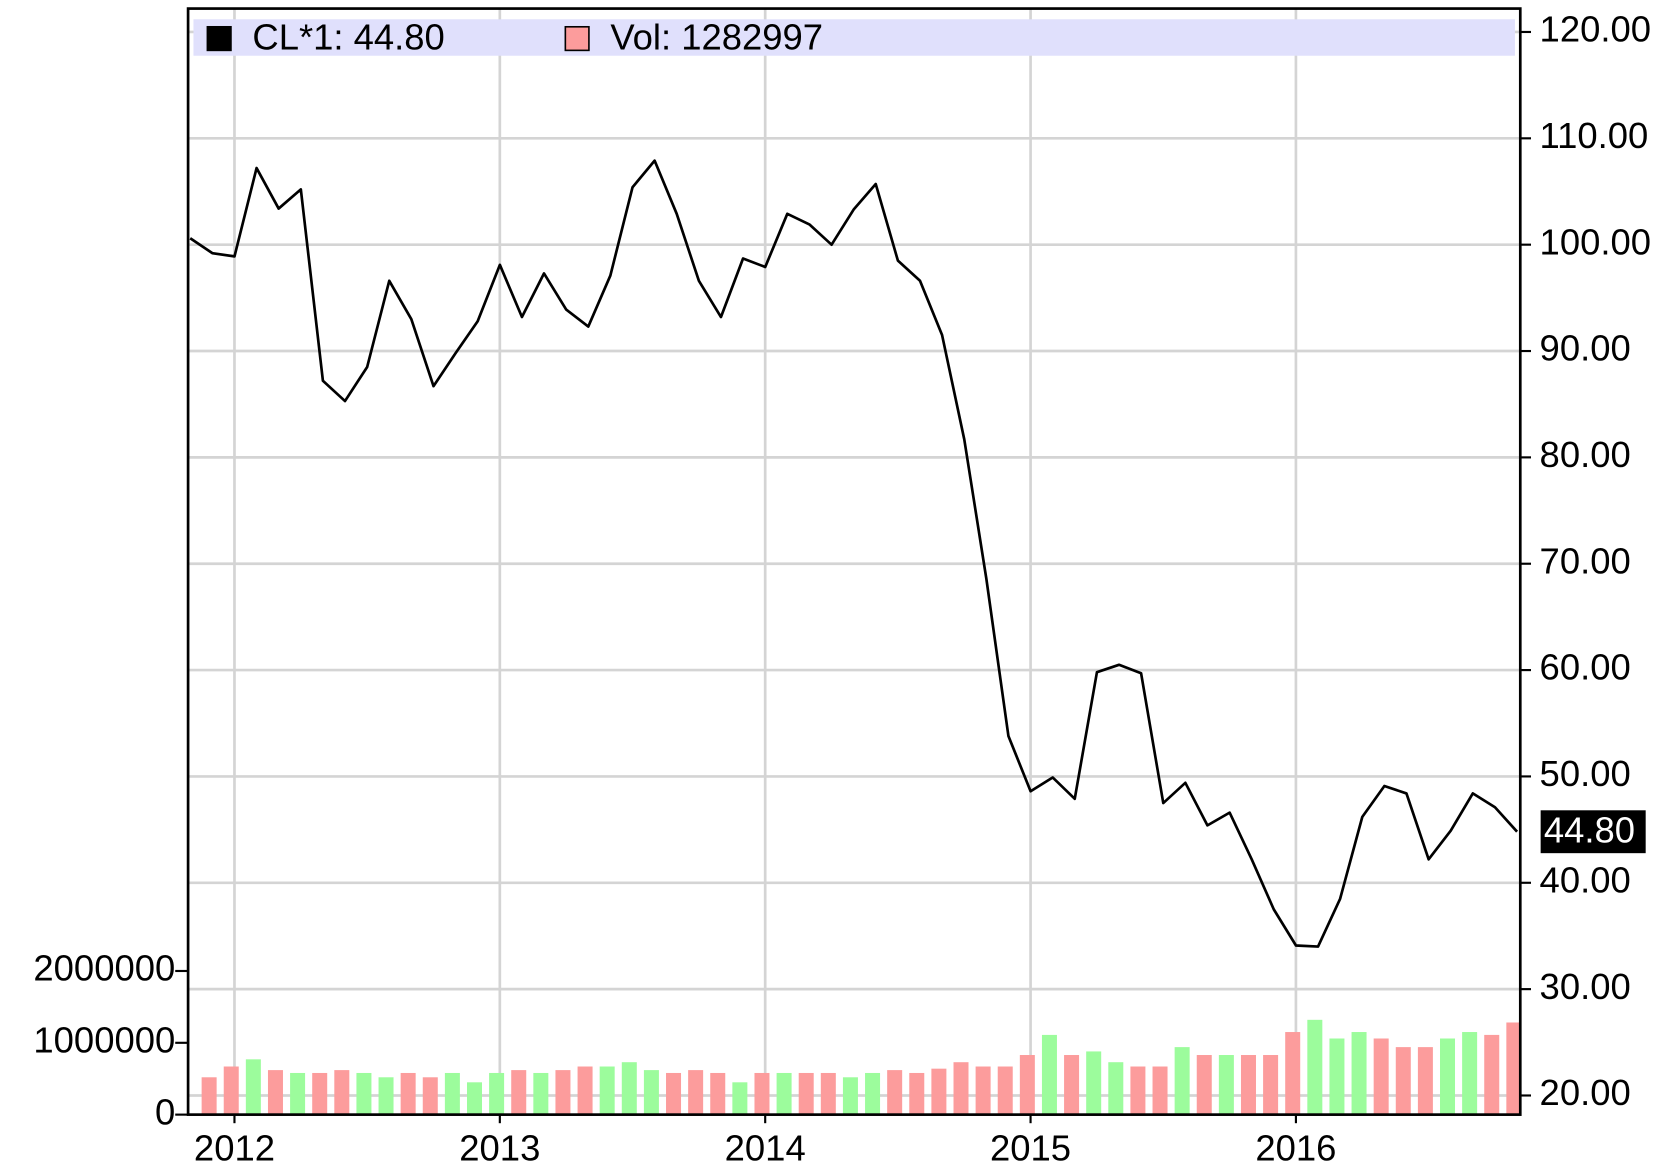 This screenshot has width=1673, height=1165. I want to click on x-tick-label: 2014, so click(765, 1146).